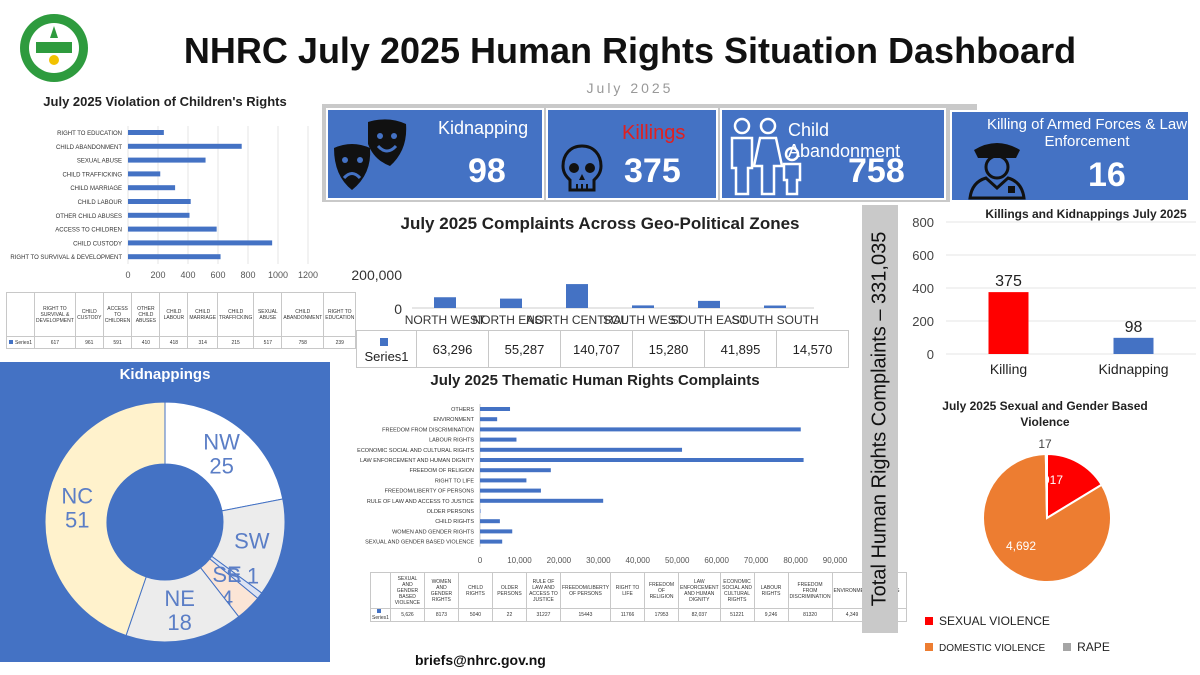  What do you see at coordinates (475, 590) in the screenshot?
I see `table-header: CHILD RIGHTS` at bounding box center [475, 590].